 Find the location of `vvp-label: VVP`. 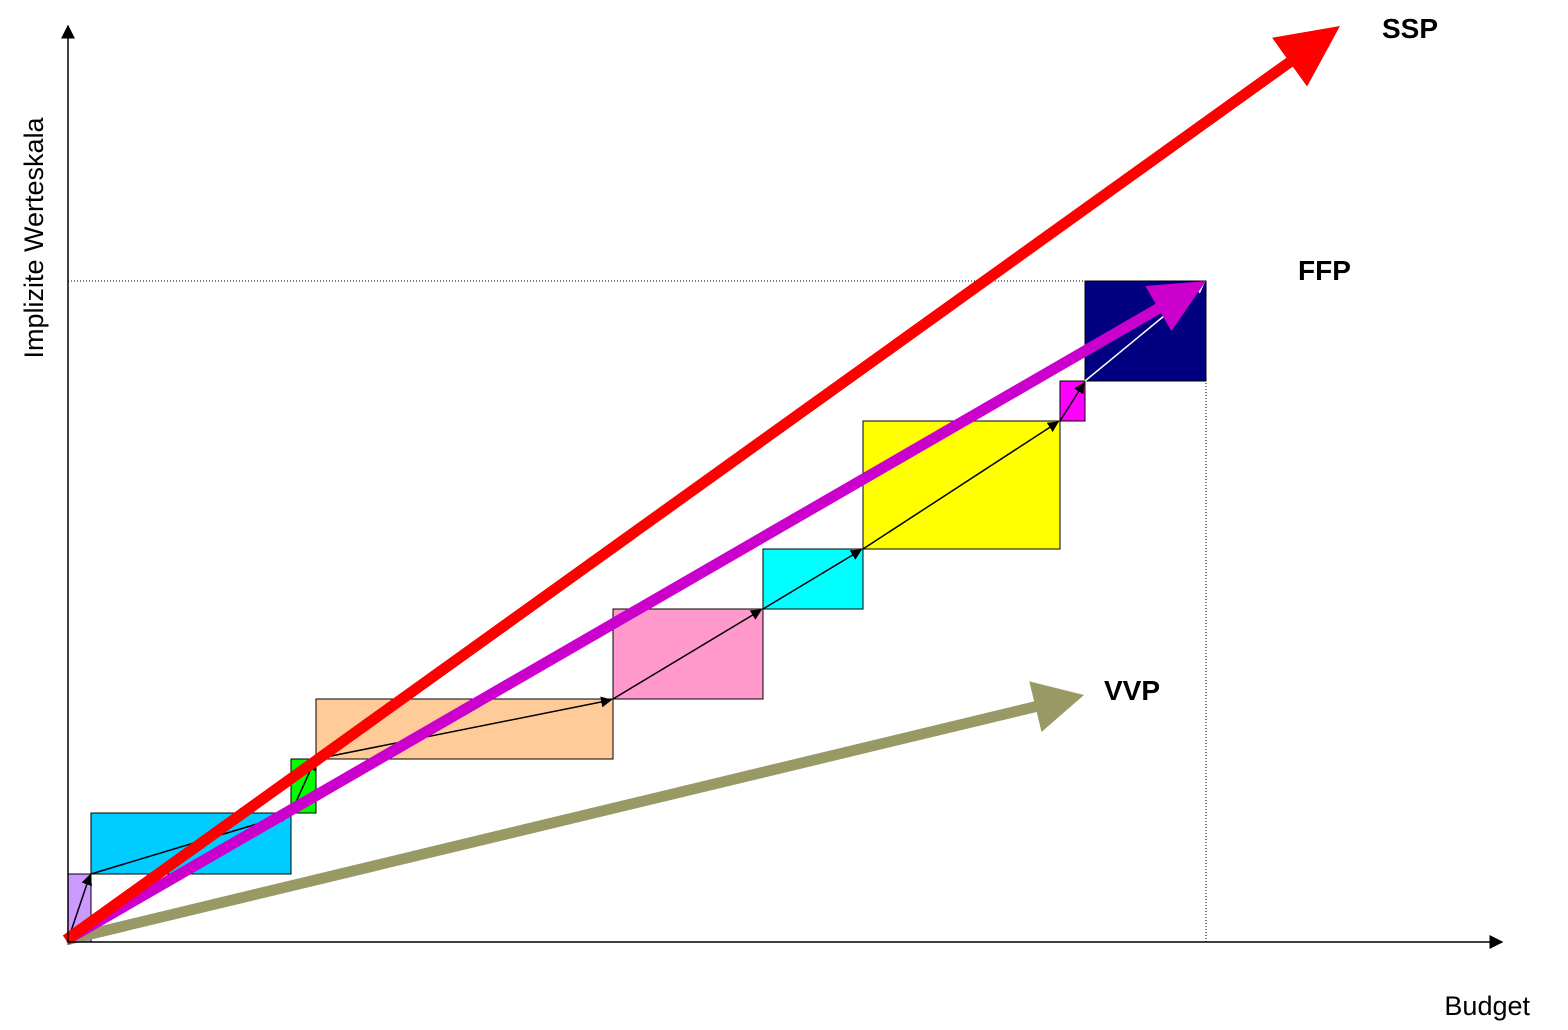

vvp-label: VVP is located at coordinates (1132, 690).